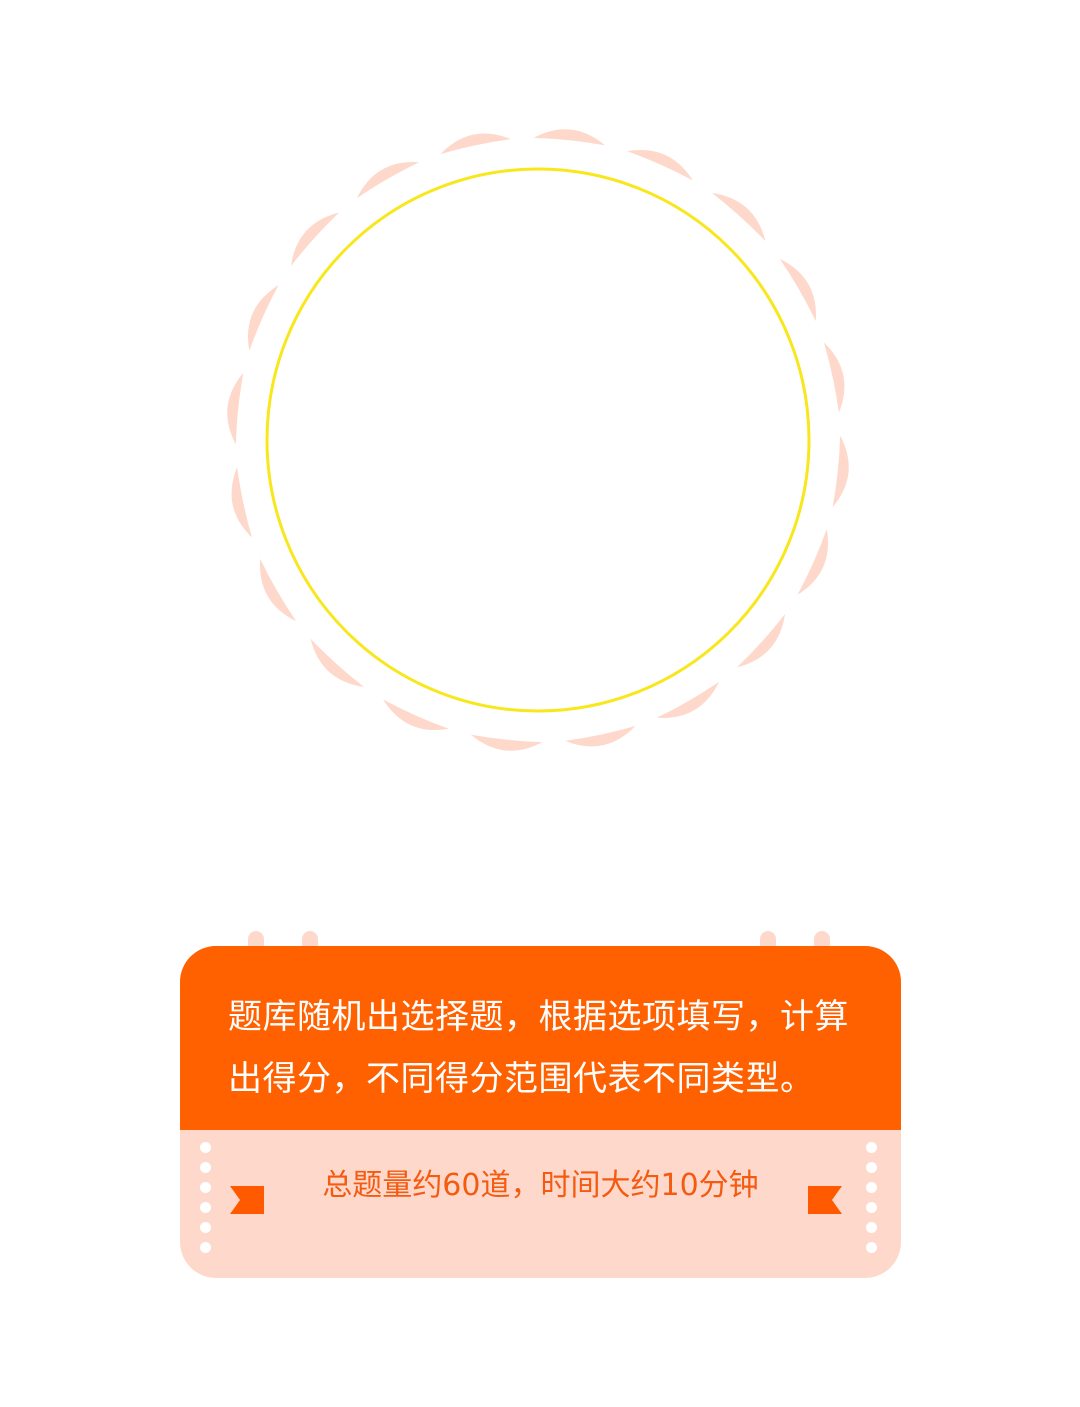  Describe the element at coordinates (538, 1048) in the screenshot. I see `quiz-description: 题库随机出选择题，根据选项填写，计算出得分，不同得分范围代表不同类型。` at that location.